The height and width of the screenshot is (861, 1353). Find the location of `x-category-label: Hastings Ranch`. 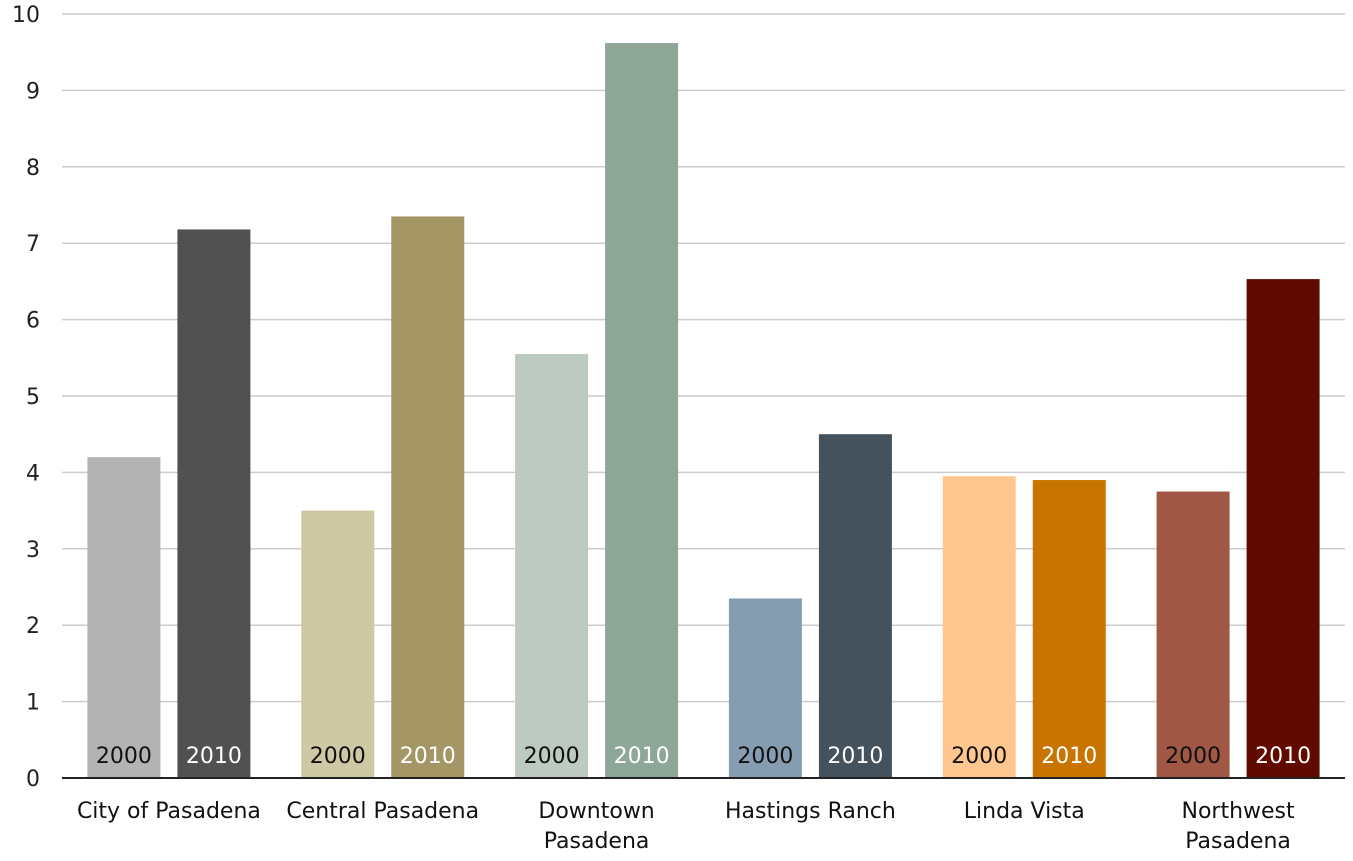

x-category-label: Hastings Ranch is located at coordinates (810, 811).